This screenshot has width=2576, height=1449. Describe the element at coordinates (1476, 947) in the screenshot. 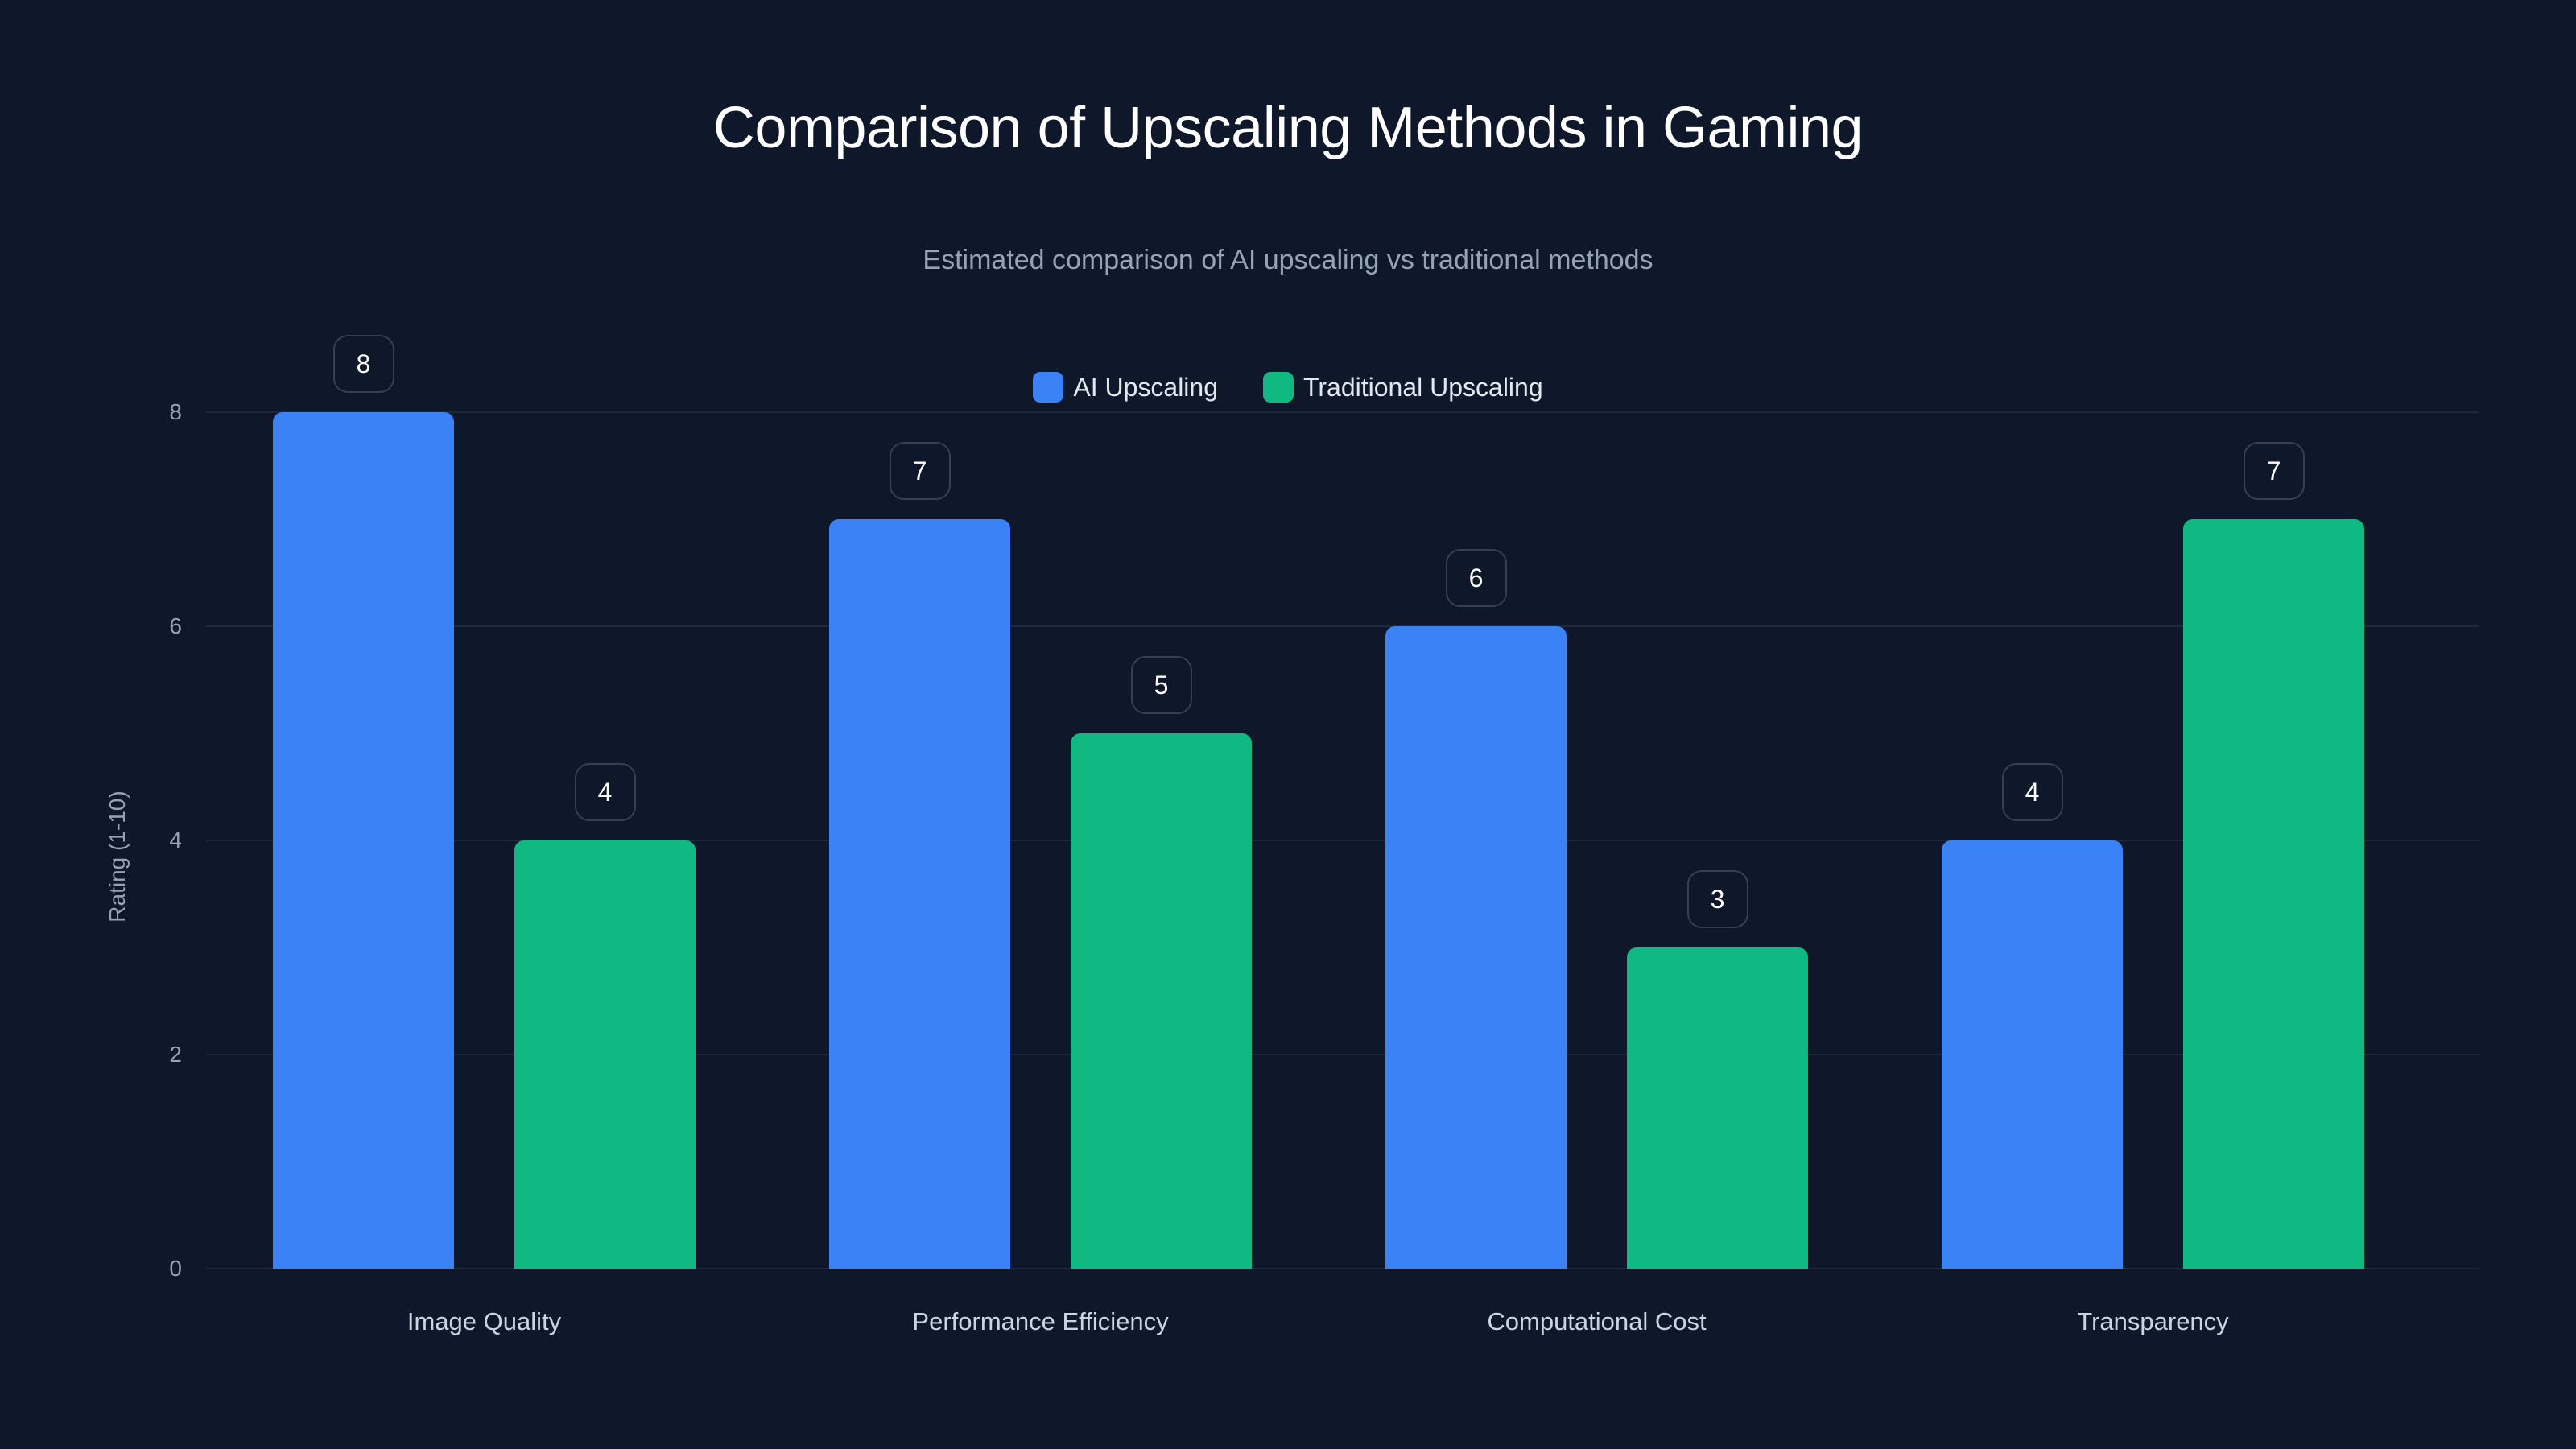

I see `bar-ai-computational-cost` at that location.